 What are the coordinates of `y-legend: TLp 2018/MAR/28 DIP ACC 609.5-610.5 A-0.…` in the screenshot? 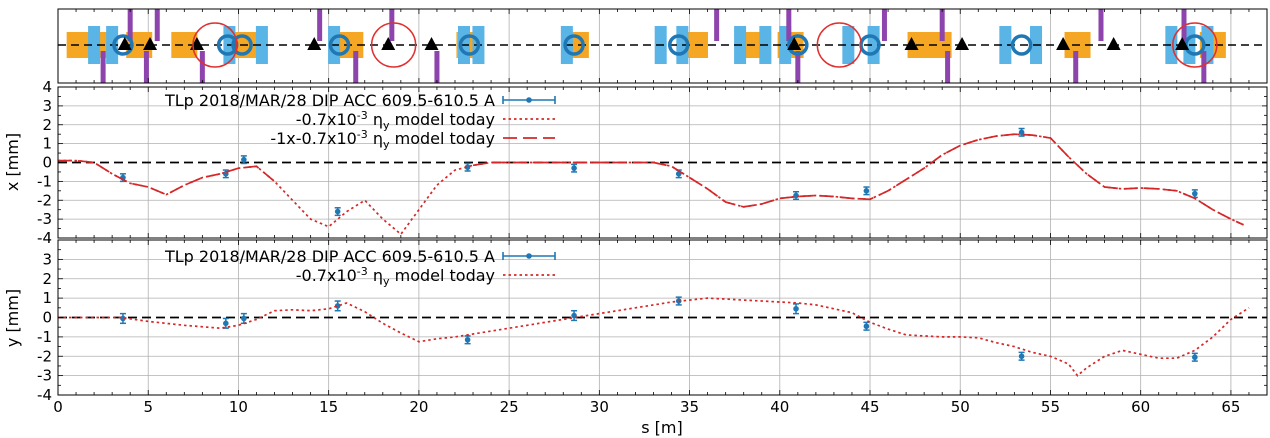 It's located at (360, 267).